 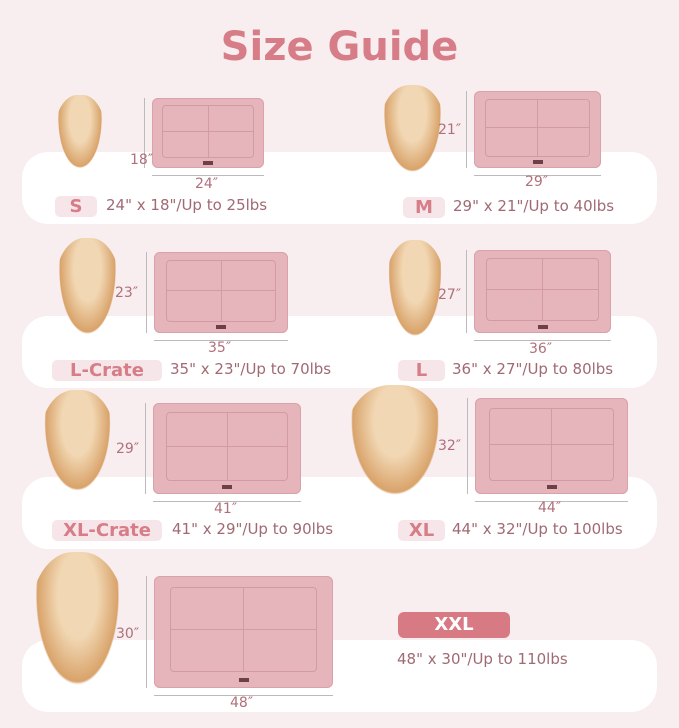 I want to click on height-label: 30″, so click(x=128, y=634).